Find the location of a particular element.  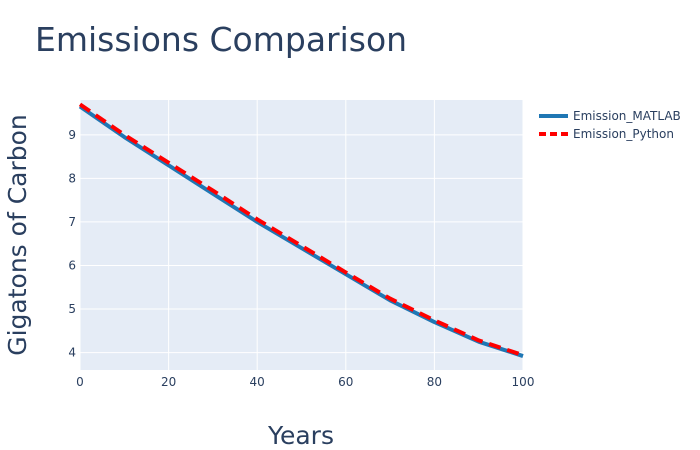

legend-label: Emission_Python is located at coordinates (623, 134).